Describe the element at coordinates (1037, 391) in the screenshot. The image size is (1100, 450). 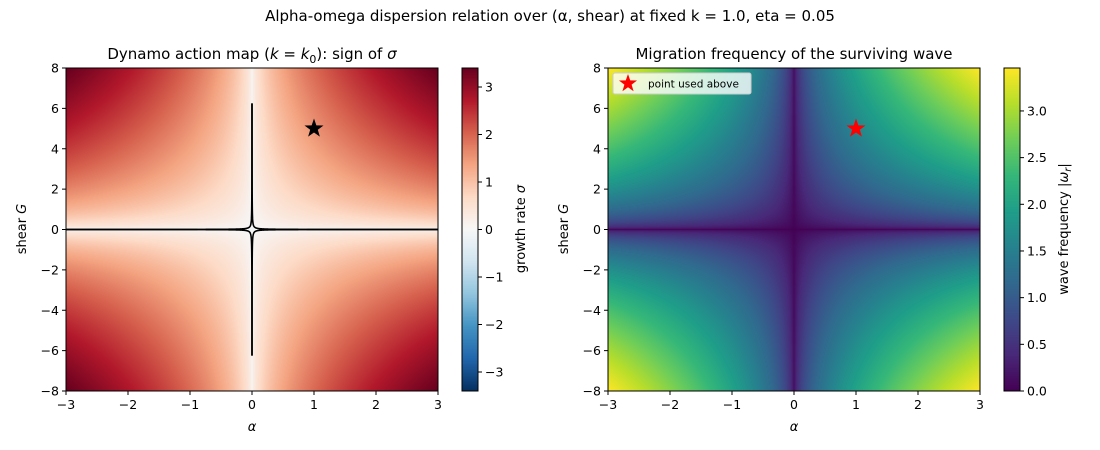
I see `colorbar-tick-label: 0.0` at that location.